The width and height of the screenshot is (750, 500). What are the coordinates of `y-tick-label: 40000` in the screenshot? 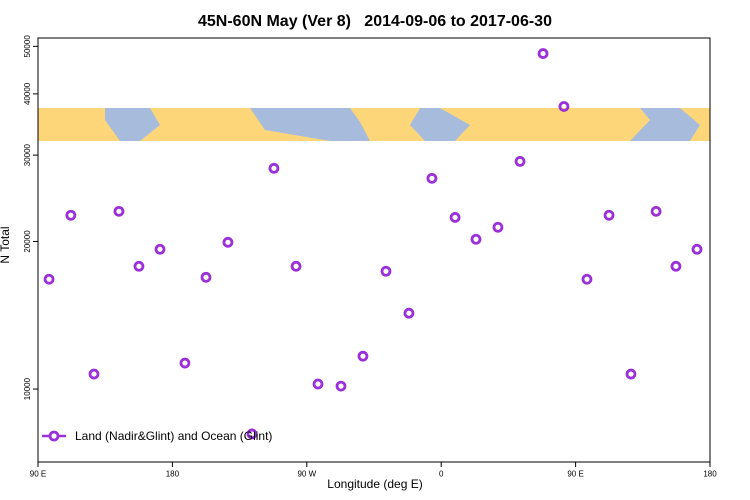 It's located at (27, 93).